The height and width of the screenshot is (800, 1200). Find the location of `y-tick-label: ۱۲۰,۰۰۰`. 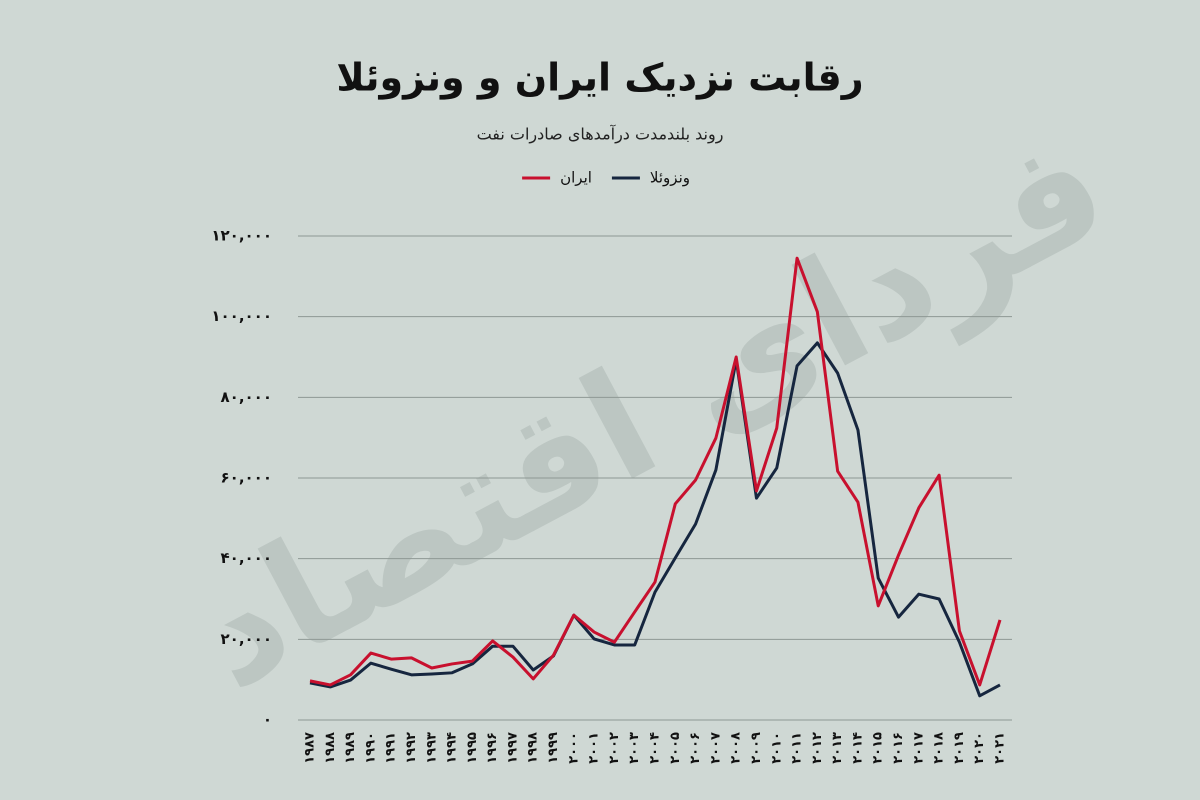

y-tick-label: ۱۲۰,۰۰۰ is located at coordinates (241, 236).